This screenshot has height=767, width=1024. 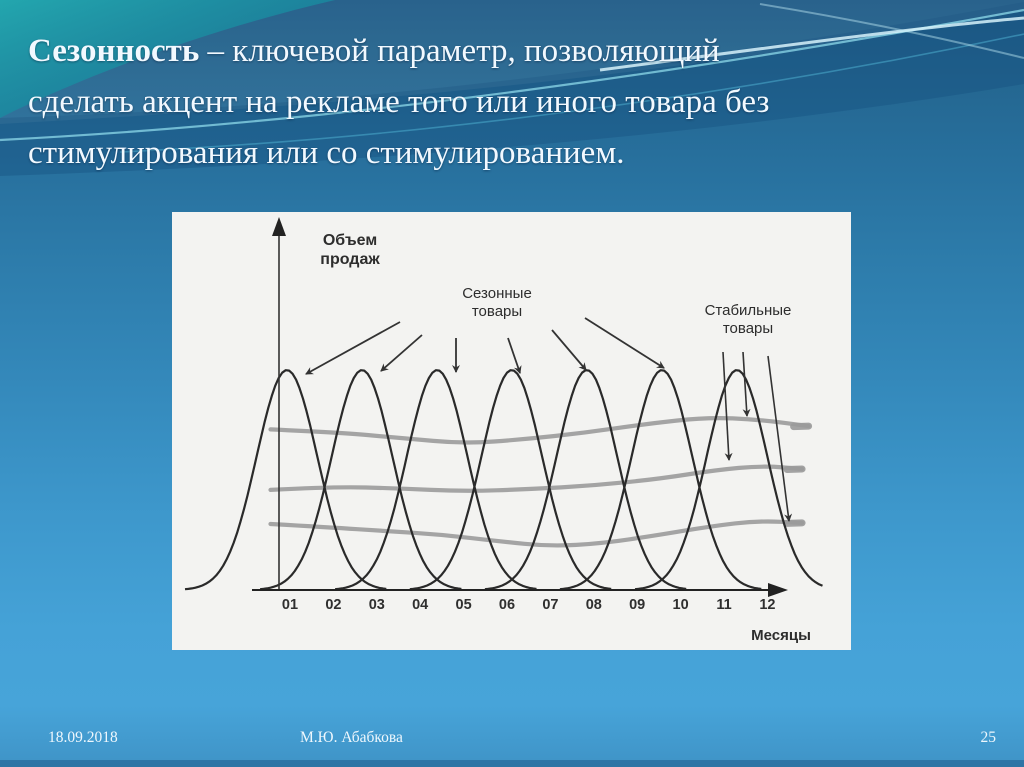 I want to click on month-tick-label: 03, so click(x=376, y=605).